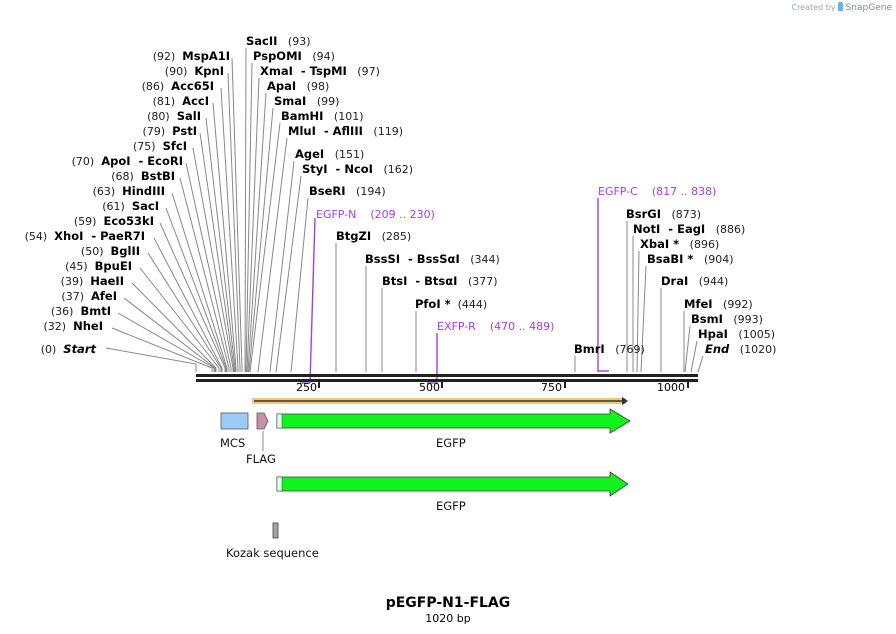 The image size is (896, 634). I want to click on site-name: MfeI, so click(698, 304).